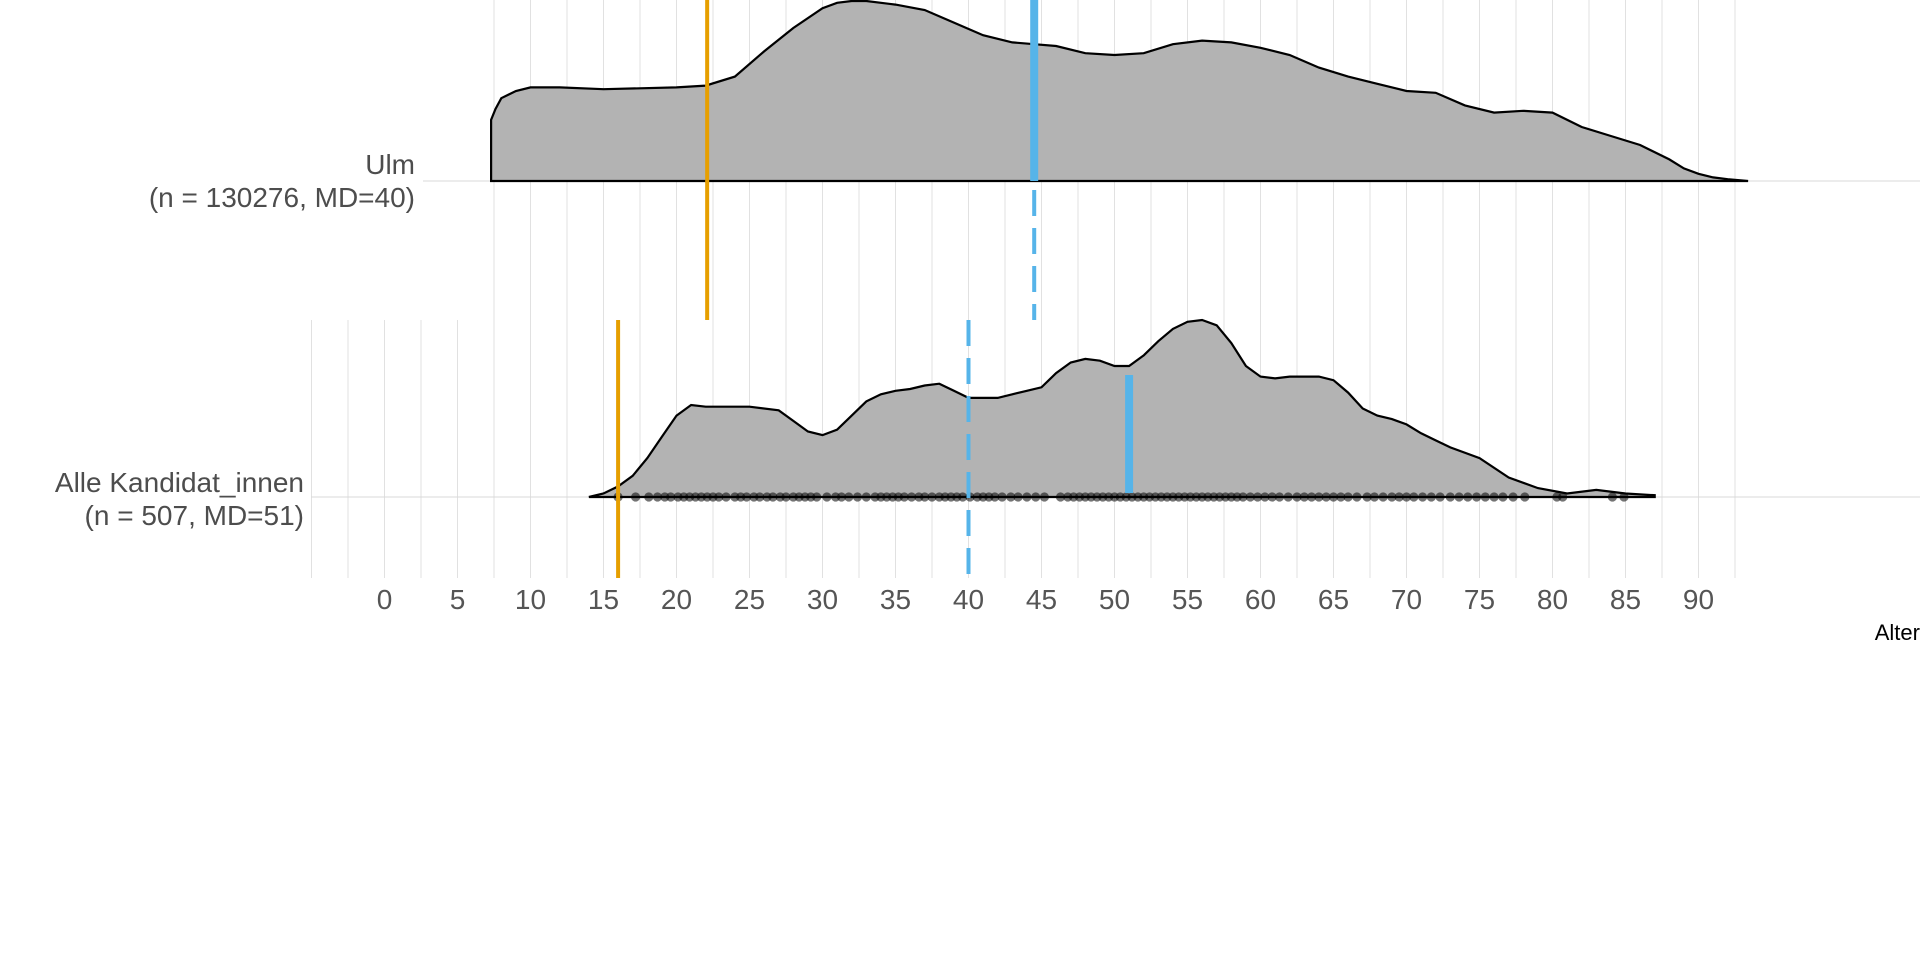  Describe the element at coordinates (1041, 599) in the screenshot. I see `x-tick-label: 45` at that location.